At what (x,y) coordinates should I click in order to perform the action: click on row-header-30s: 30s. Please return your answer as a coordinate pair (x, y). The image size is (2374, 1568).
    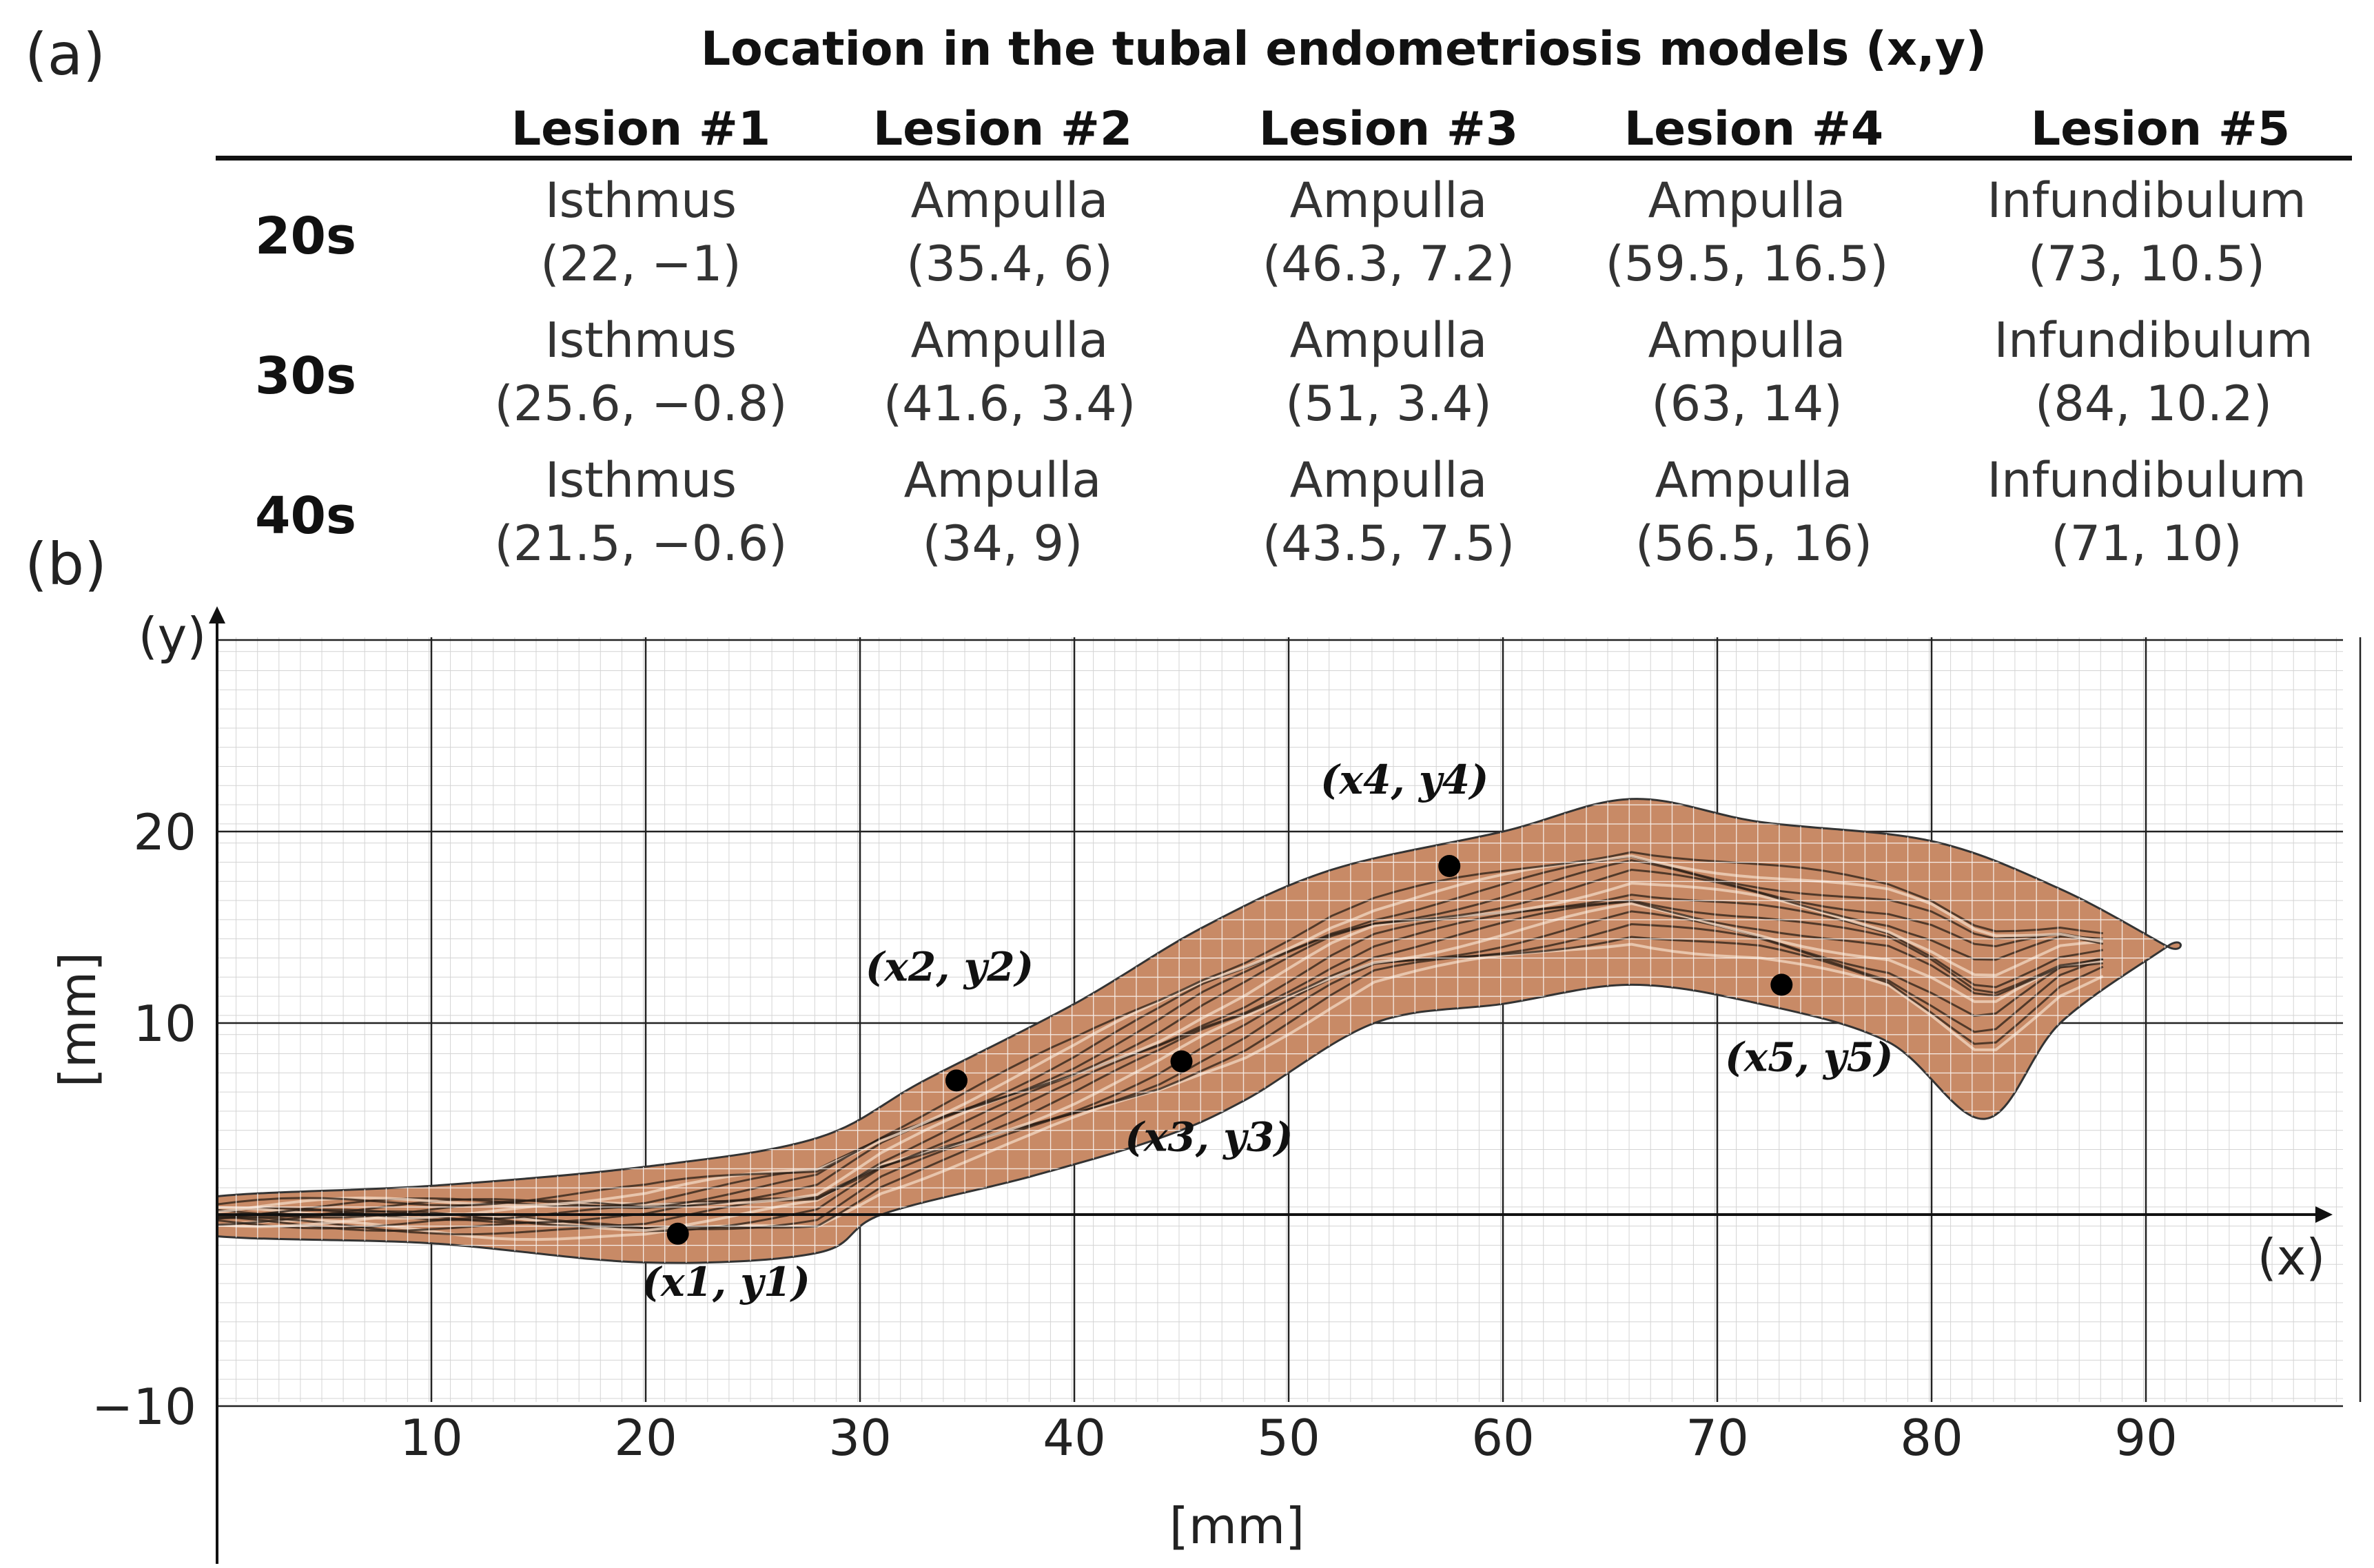
    Looking at the image, I should click on (306, 376).